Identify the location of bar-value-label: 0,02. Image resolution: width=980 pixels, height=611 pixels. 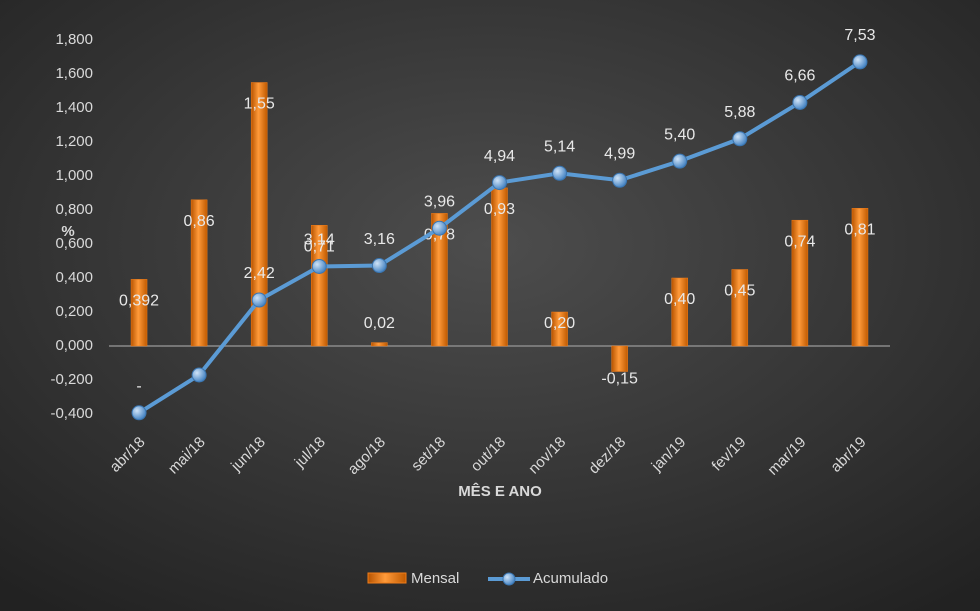
(379, 323).